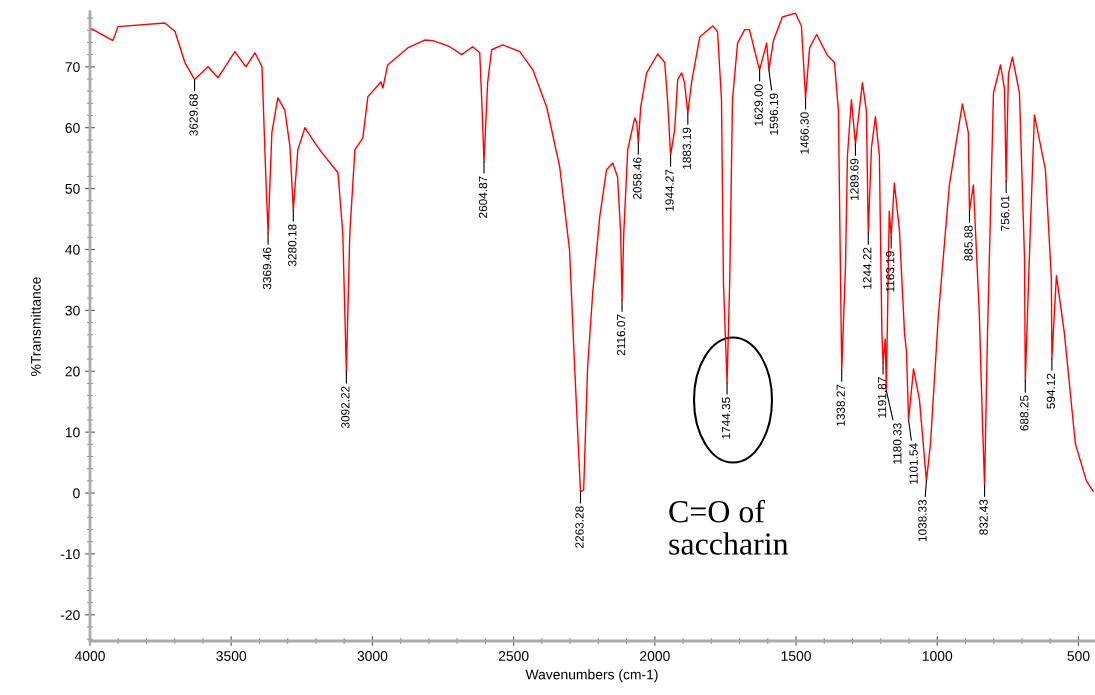 The height and width of the screenshot is (695, 1095). Describe the element at coordinates (1078, 656) in the screenshot. I see `x-tick-label: 500` at that location.